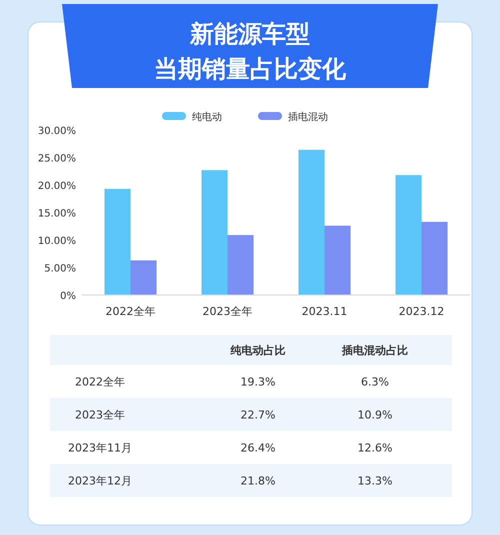  Describe the element at coordinates (100, 382) in the screenshot. I see `category-label: 2022全年` at that location.